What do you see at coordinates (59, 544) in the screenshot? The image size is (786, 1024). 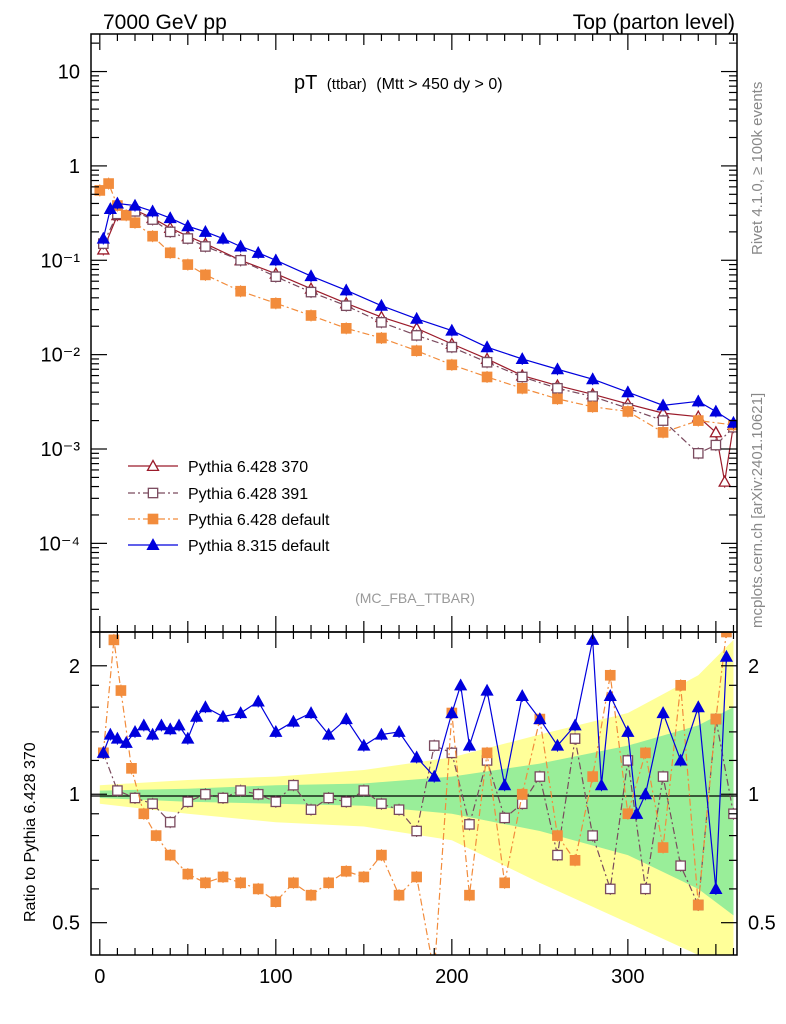 I see `tick-label: 10⁻⁴` at bounding box center [59, 544].